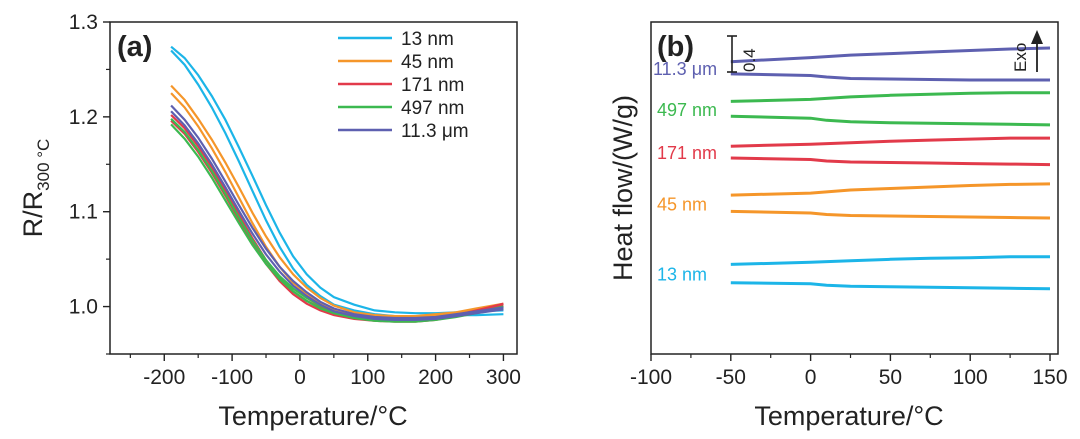 The image size is (1080, 439). I want to click on y-tick-label: 1.1, so click(83, 212).